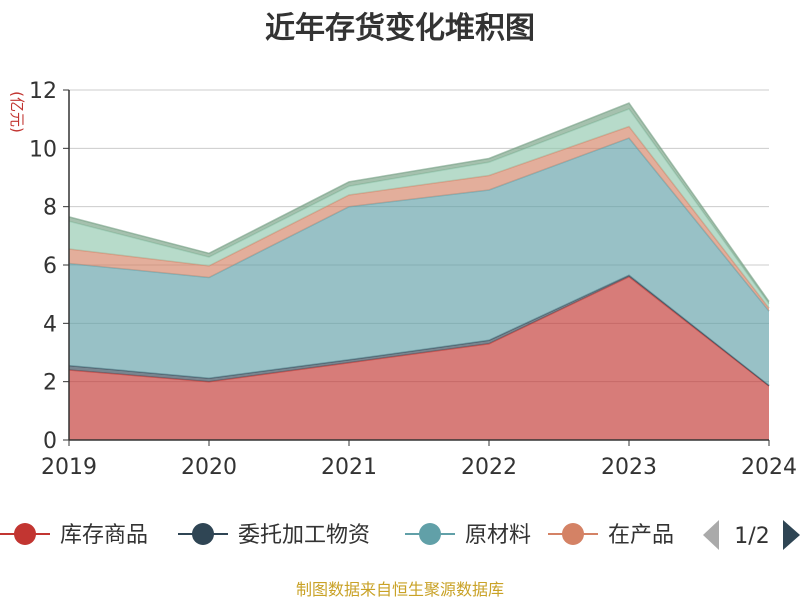 The width and height of the screenshot is (800, 600). What do you see at coordinates (304, 535) in the screenshot?
I see `legend-label-2: 委托加工物资` at bounding box center [304, 535].